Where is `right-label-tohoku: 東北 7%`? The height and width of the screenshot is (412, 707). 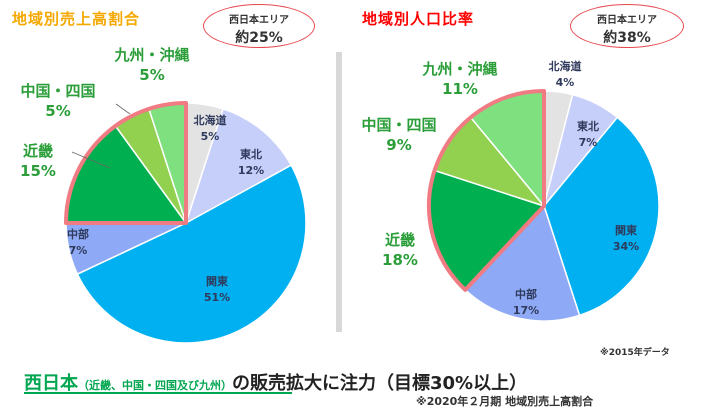
right-label-tohoku: 東北 7% is located at coordinates (588, 134).